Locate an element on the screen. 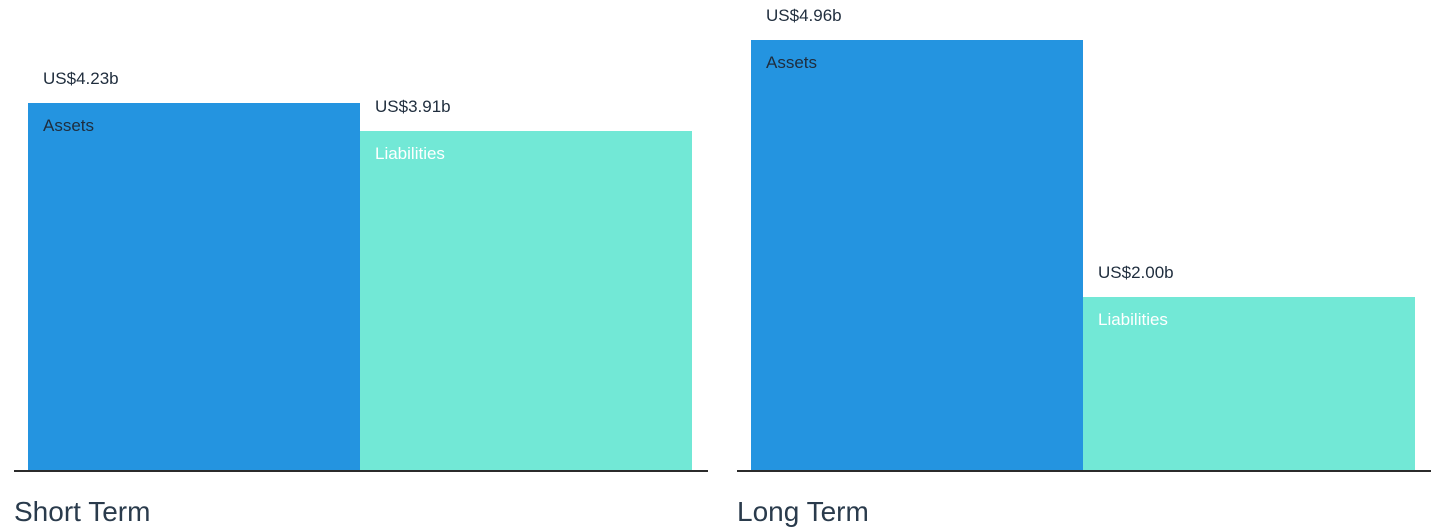 The height and width of the screenshot is (531, 1434). bar-value-label-liabilities: US$3.91b is located at coordinates (413, 106).